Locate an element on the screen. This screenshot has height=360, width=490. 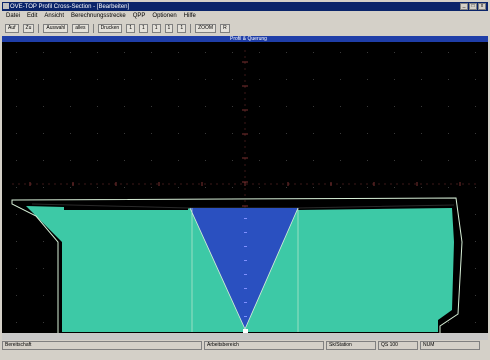
minimize-button: _ is located at coordinates (464, 6).